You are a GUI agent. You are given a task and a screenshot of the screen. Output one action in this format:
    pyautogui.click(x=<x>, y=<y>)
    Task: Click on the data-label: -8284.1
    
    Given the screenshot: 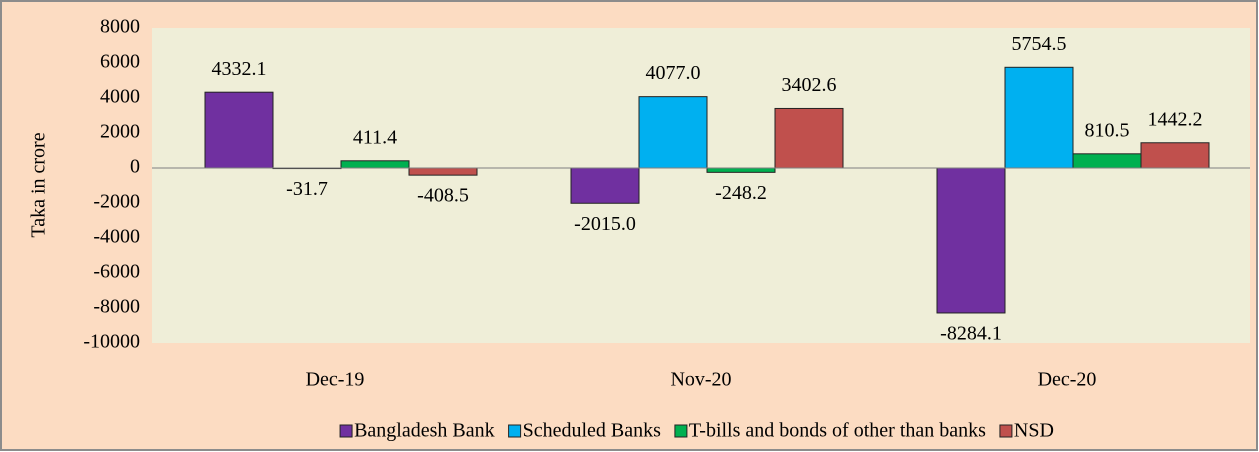 What is the action you would take?
    pyautogui.click(x=971, y=334)
    